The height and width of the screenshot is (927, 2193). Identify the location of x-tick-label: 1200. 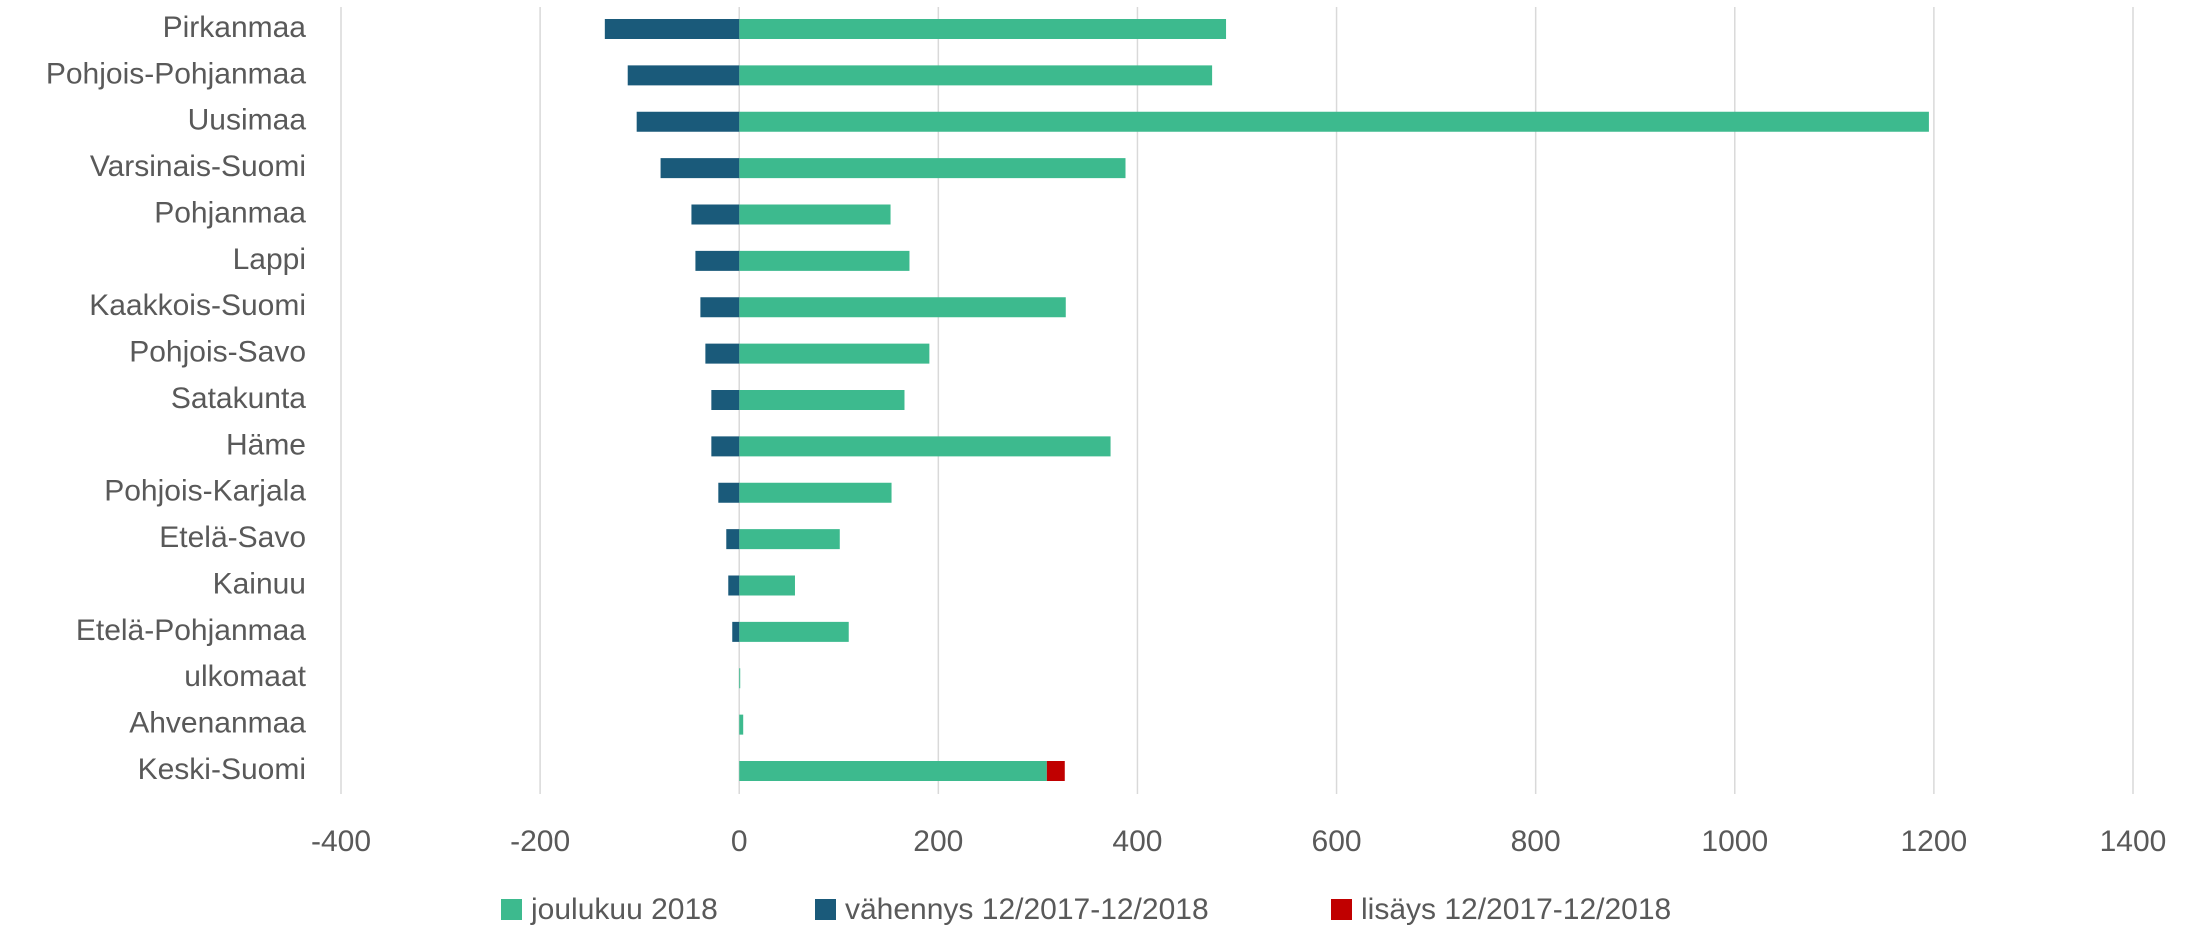
(1934, 841).